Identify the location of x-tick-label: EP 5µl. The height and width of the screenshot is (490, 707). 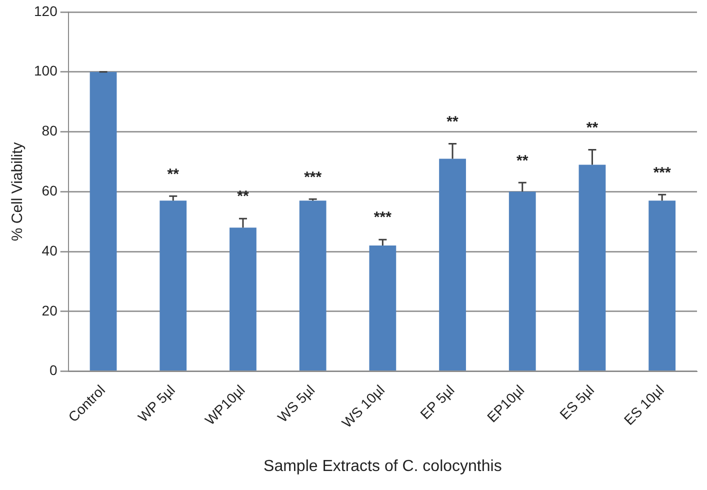
(437, 402).